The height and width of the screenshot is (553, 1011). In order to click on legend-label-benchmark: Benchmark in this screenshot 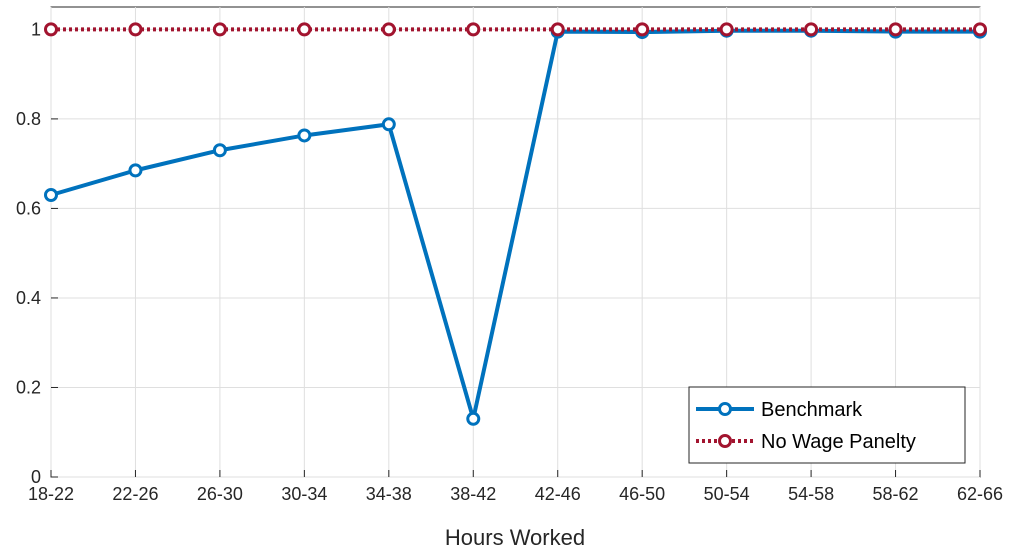, I will do `click(812, 410)`.